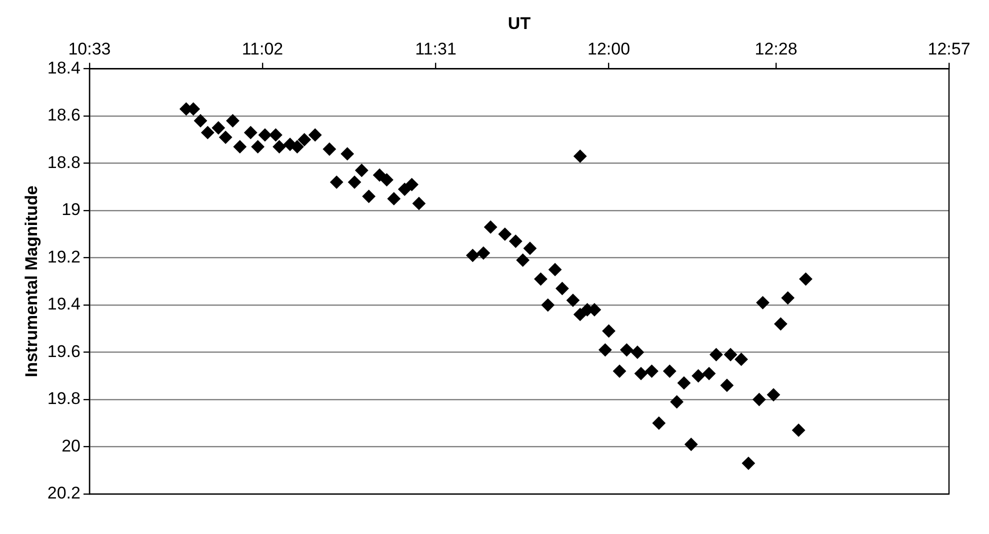  Describe the element at coordinates (949, 48) in the screenshot. I see `x-tick-label: 12:57` at that location.